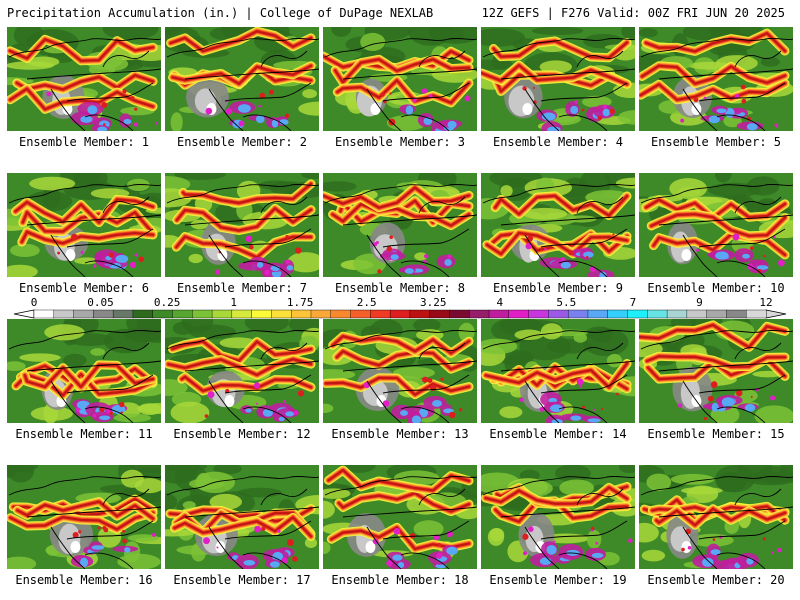 The height and width of the screenshot is (600, 800). I want to click on colorbar-tick-label: 3.25, so click(433, 302).